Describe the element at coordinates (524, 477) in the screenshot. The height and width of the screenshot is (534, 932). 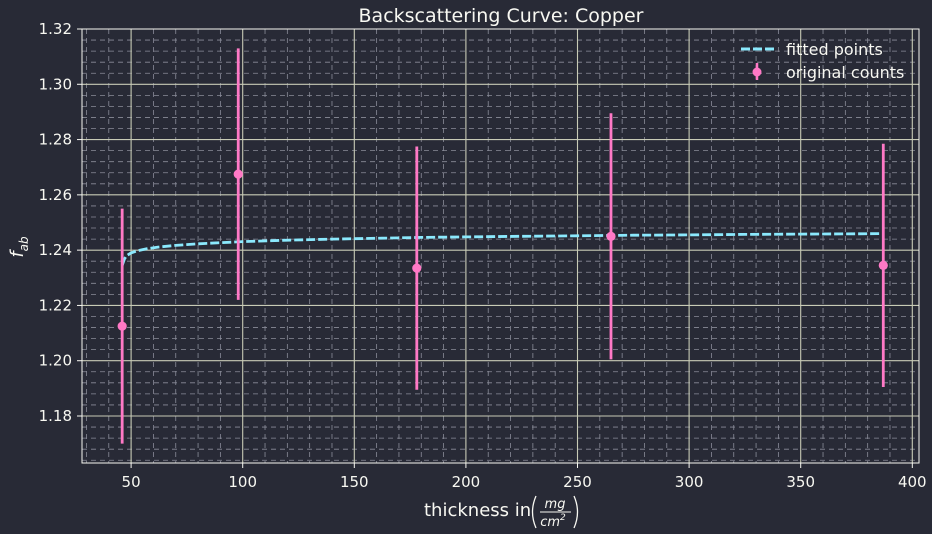
I see `x-axis: 50 100 150 200 250 300 350 400` at that location.